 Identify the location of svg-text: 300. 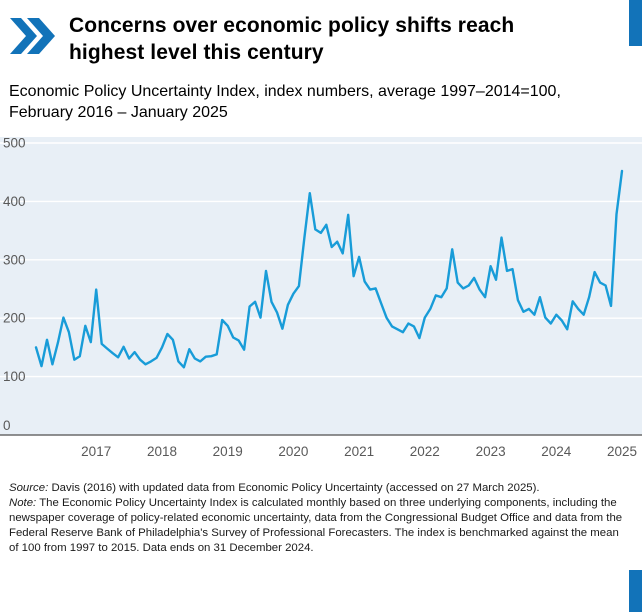
(14, 259).